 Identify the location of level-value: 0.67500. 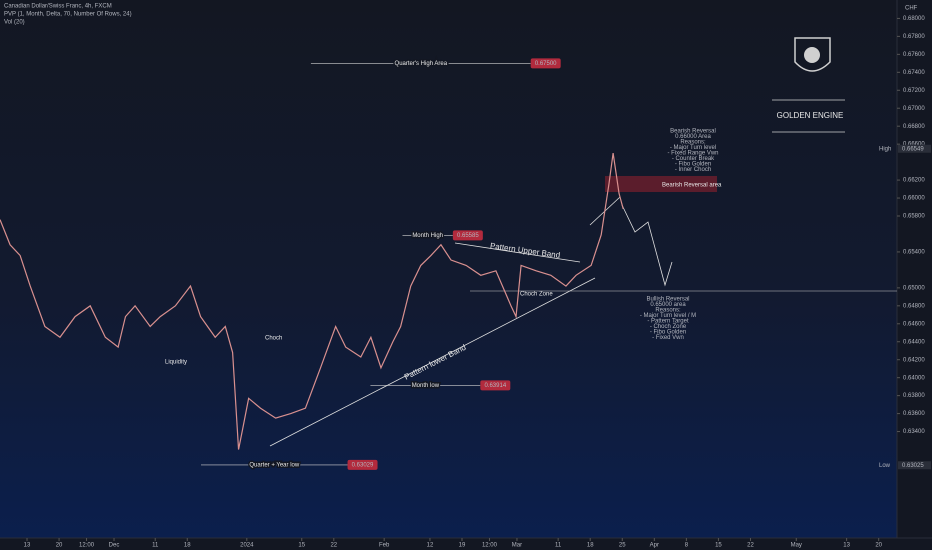
(546, 64).